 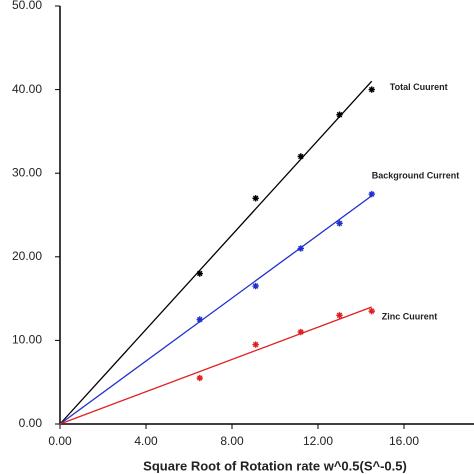 What do you see at coordinates (416, 175) in the screenshot?
I see `series-label: Background Current` at bounding box center [416, 175].